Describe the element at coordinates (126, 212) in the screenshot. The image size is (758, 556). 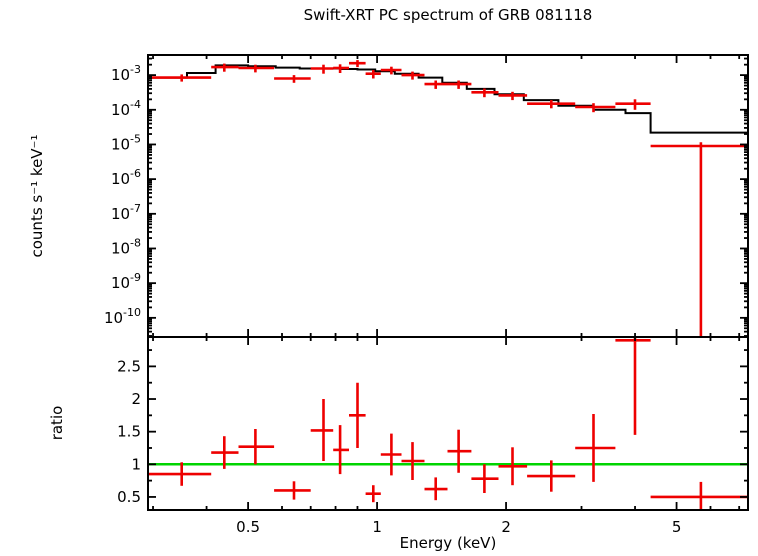
I see `y-tick-label-log: 10⁻⁷` at that location.